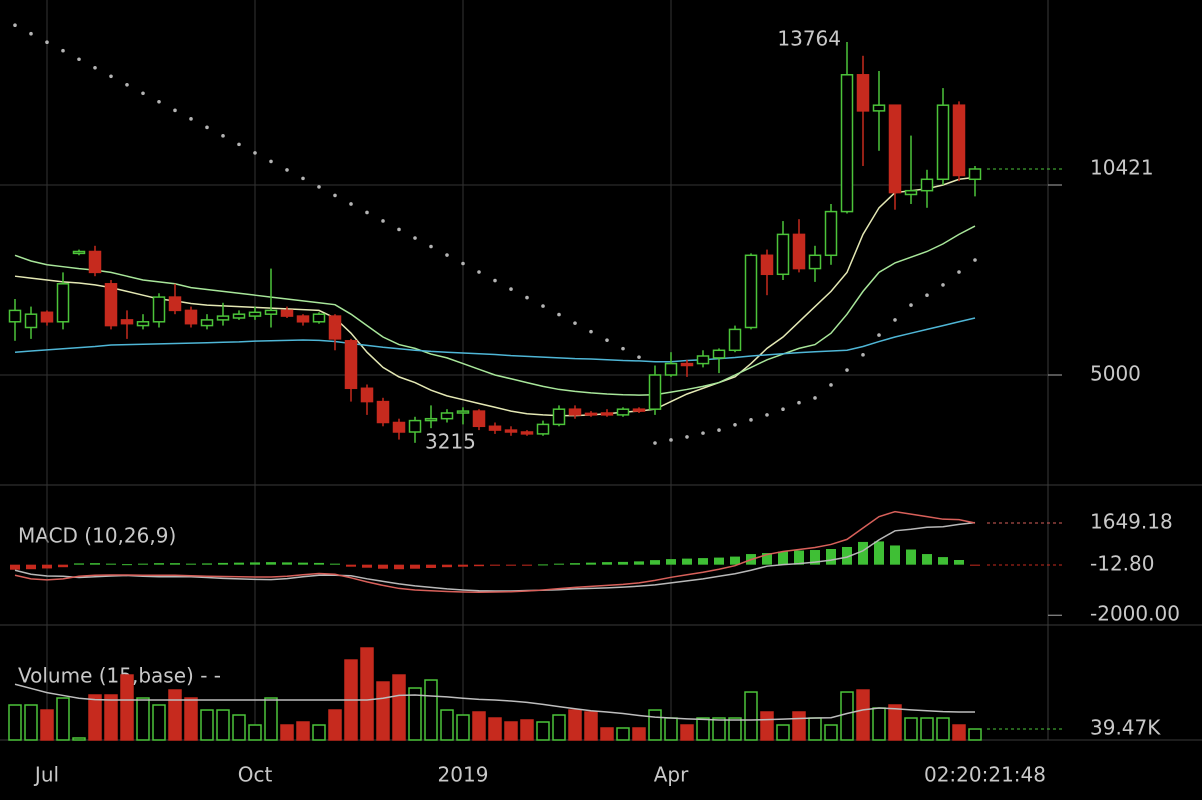 Image resolution: width=1202 pixels, height=800 pixels. Describe the element at coordinates (97, 536) in the screenshot. I see `macd-title: MACD (10,26,9)` at that location.